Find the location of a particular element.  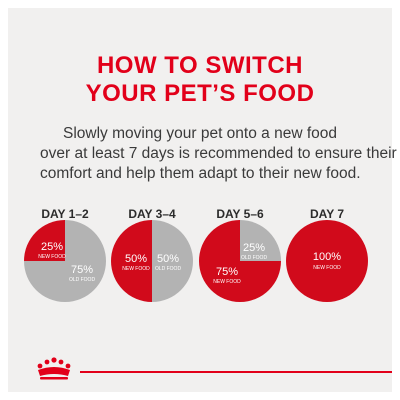

old-food-percent-label: 25% is located at coordinates (254, 248).